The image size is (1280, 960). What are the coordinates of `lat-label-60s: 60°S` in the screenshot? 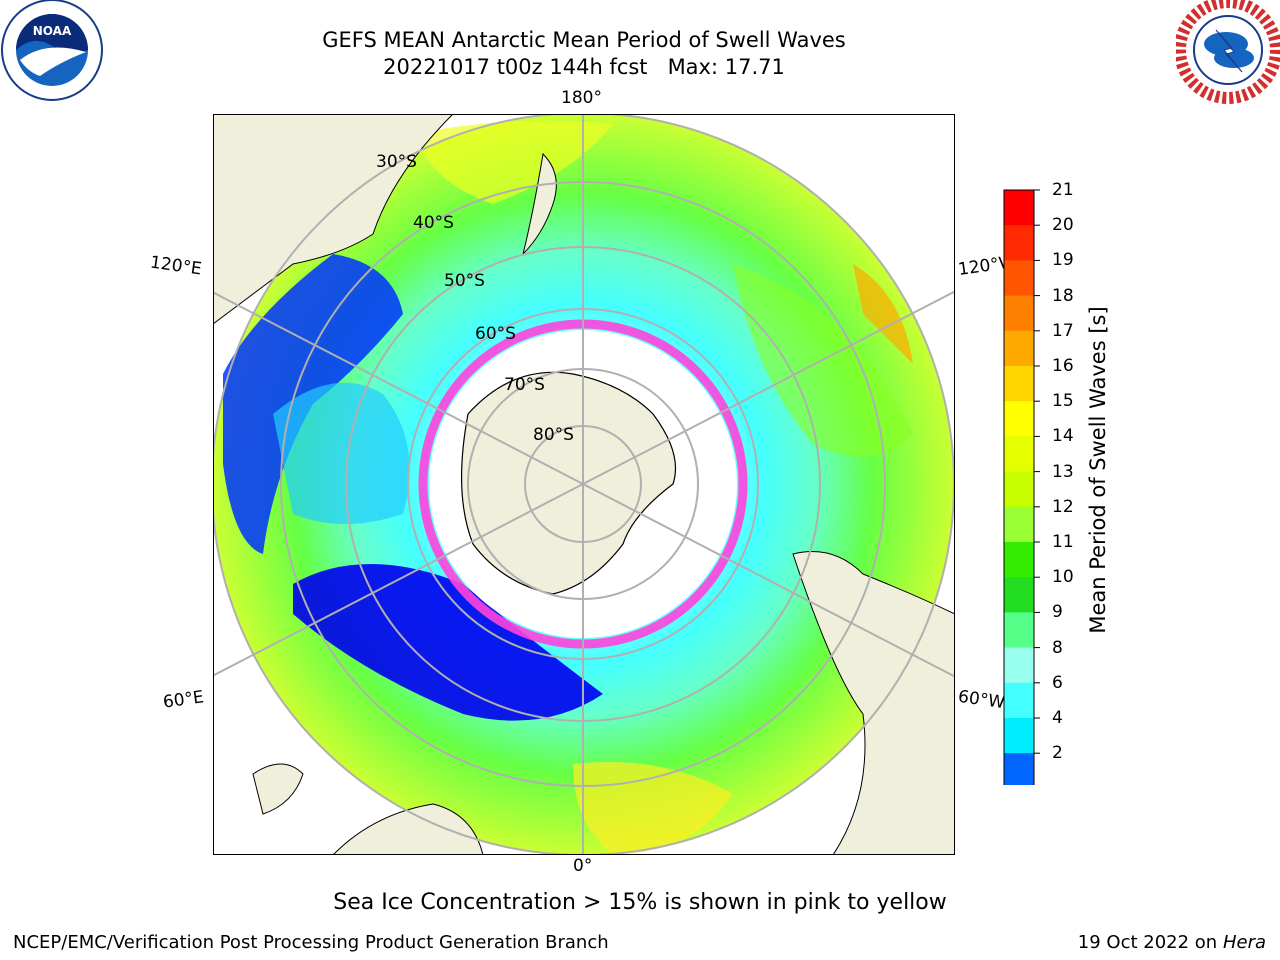 It's located at (495, 334).